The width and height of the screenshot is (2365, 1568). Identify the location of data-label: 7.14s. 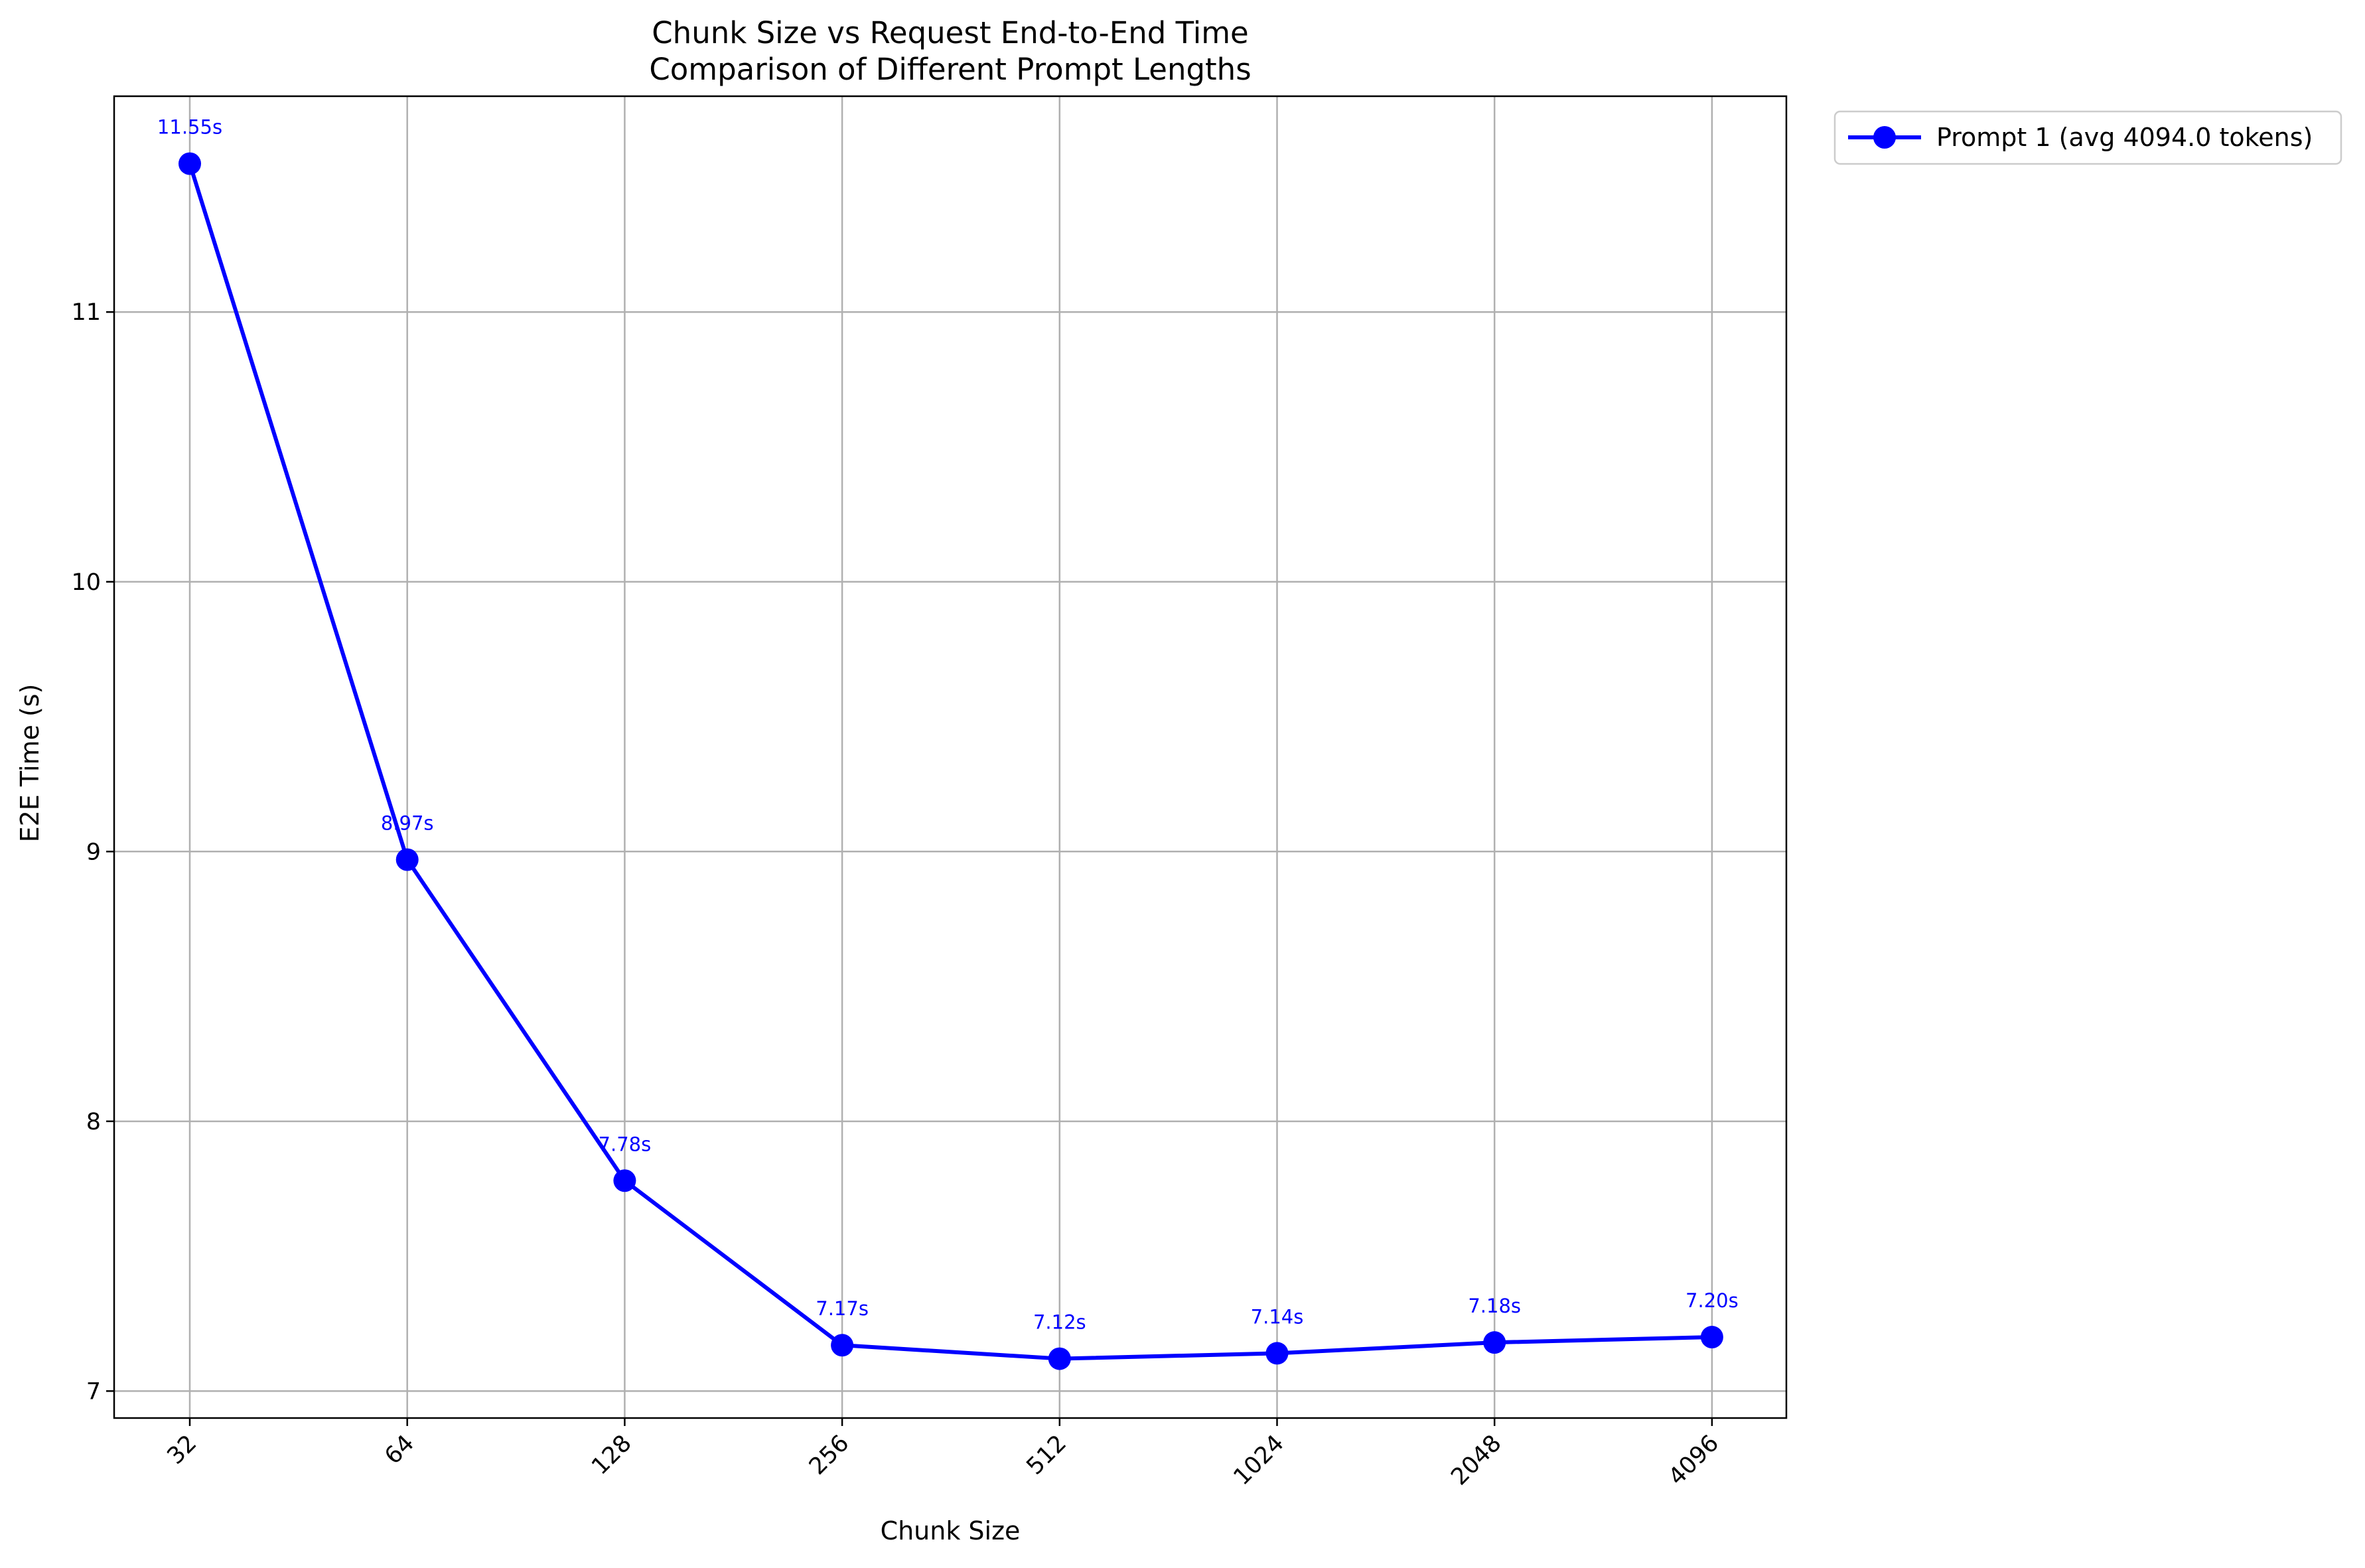
(1277, 1316).